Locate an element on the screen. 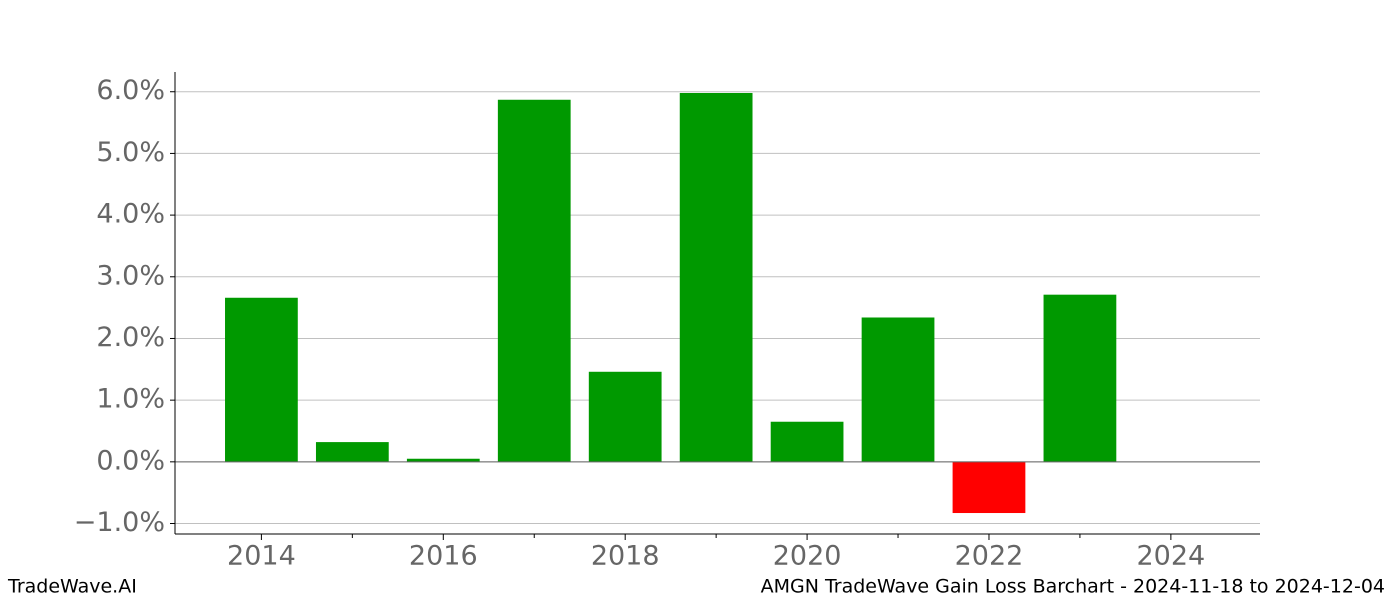  y-tick-label: 2.0% is located at coordinates (130, 337).